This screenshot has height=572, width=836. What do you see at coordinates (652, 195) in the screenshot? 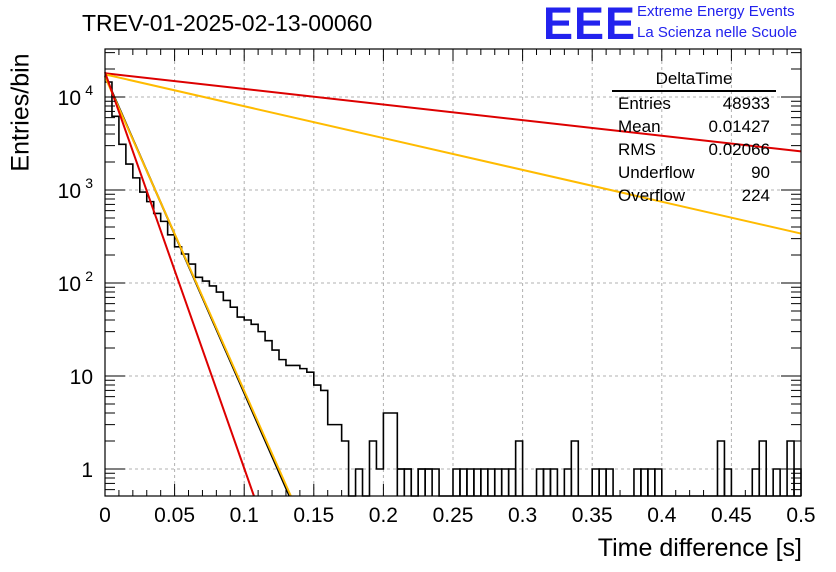
I see `stats-label: Overflow` at bounding box center [652, 195].